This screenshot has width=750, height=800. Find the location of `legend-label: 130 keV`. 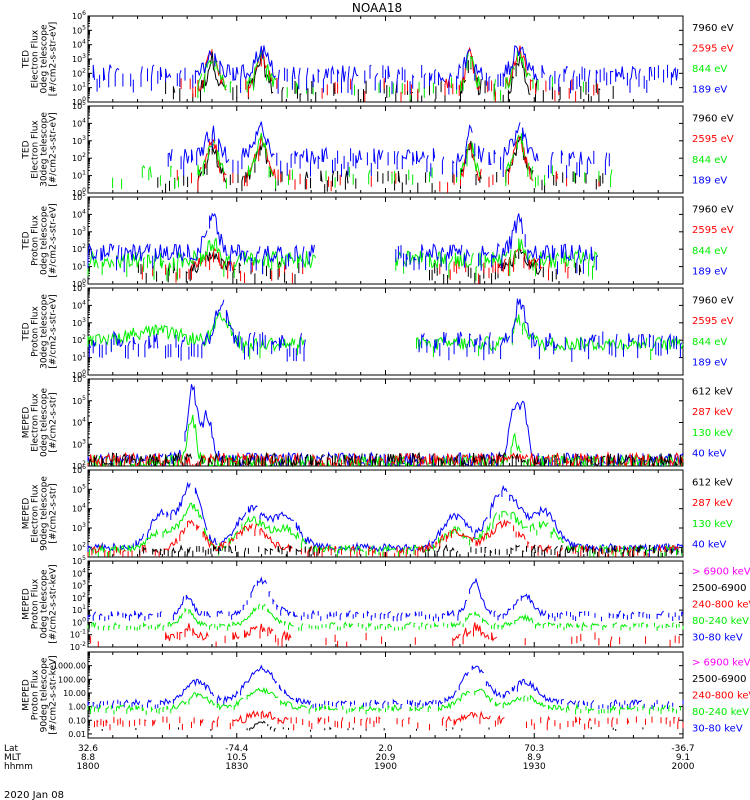

legend-label: 130 keV is located at coordinates (712, 524).